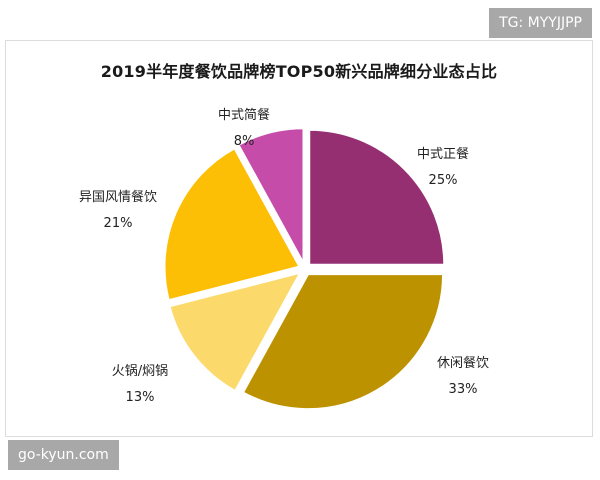 The width and height of the screenshot is (600, 480). Describe the element at coordinates (118, 223) in the screenshot. I see `slice-value-label-3: 21%` at that location.